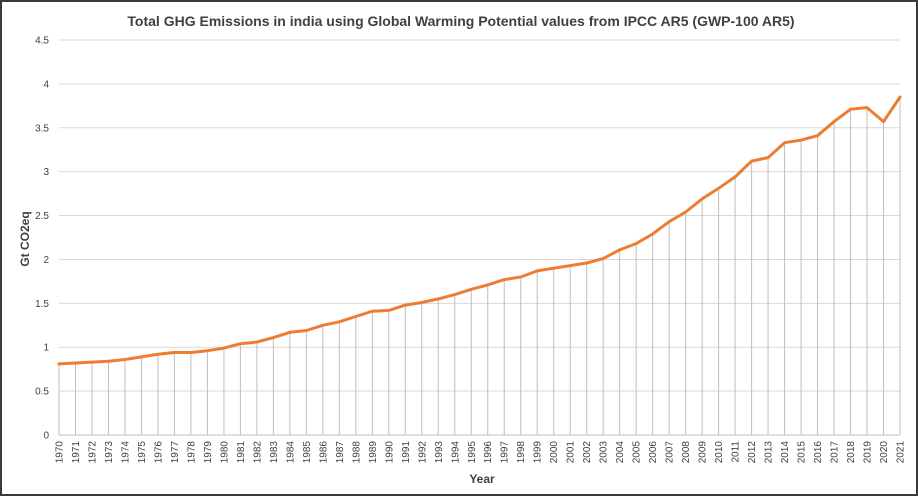 The height and width of the screenshot is (496, 918). What do you see at coordinates (769, 452) in the screenshot?
I see `x-tick-label: 2013` at bounding box center [769, 452].